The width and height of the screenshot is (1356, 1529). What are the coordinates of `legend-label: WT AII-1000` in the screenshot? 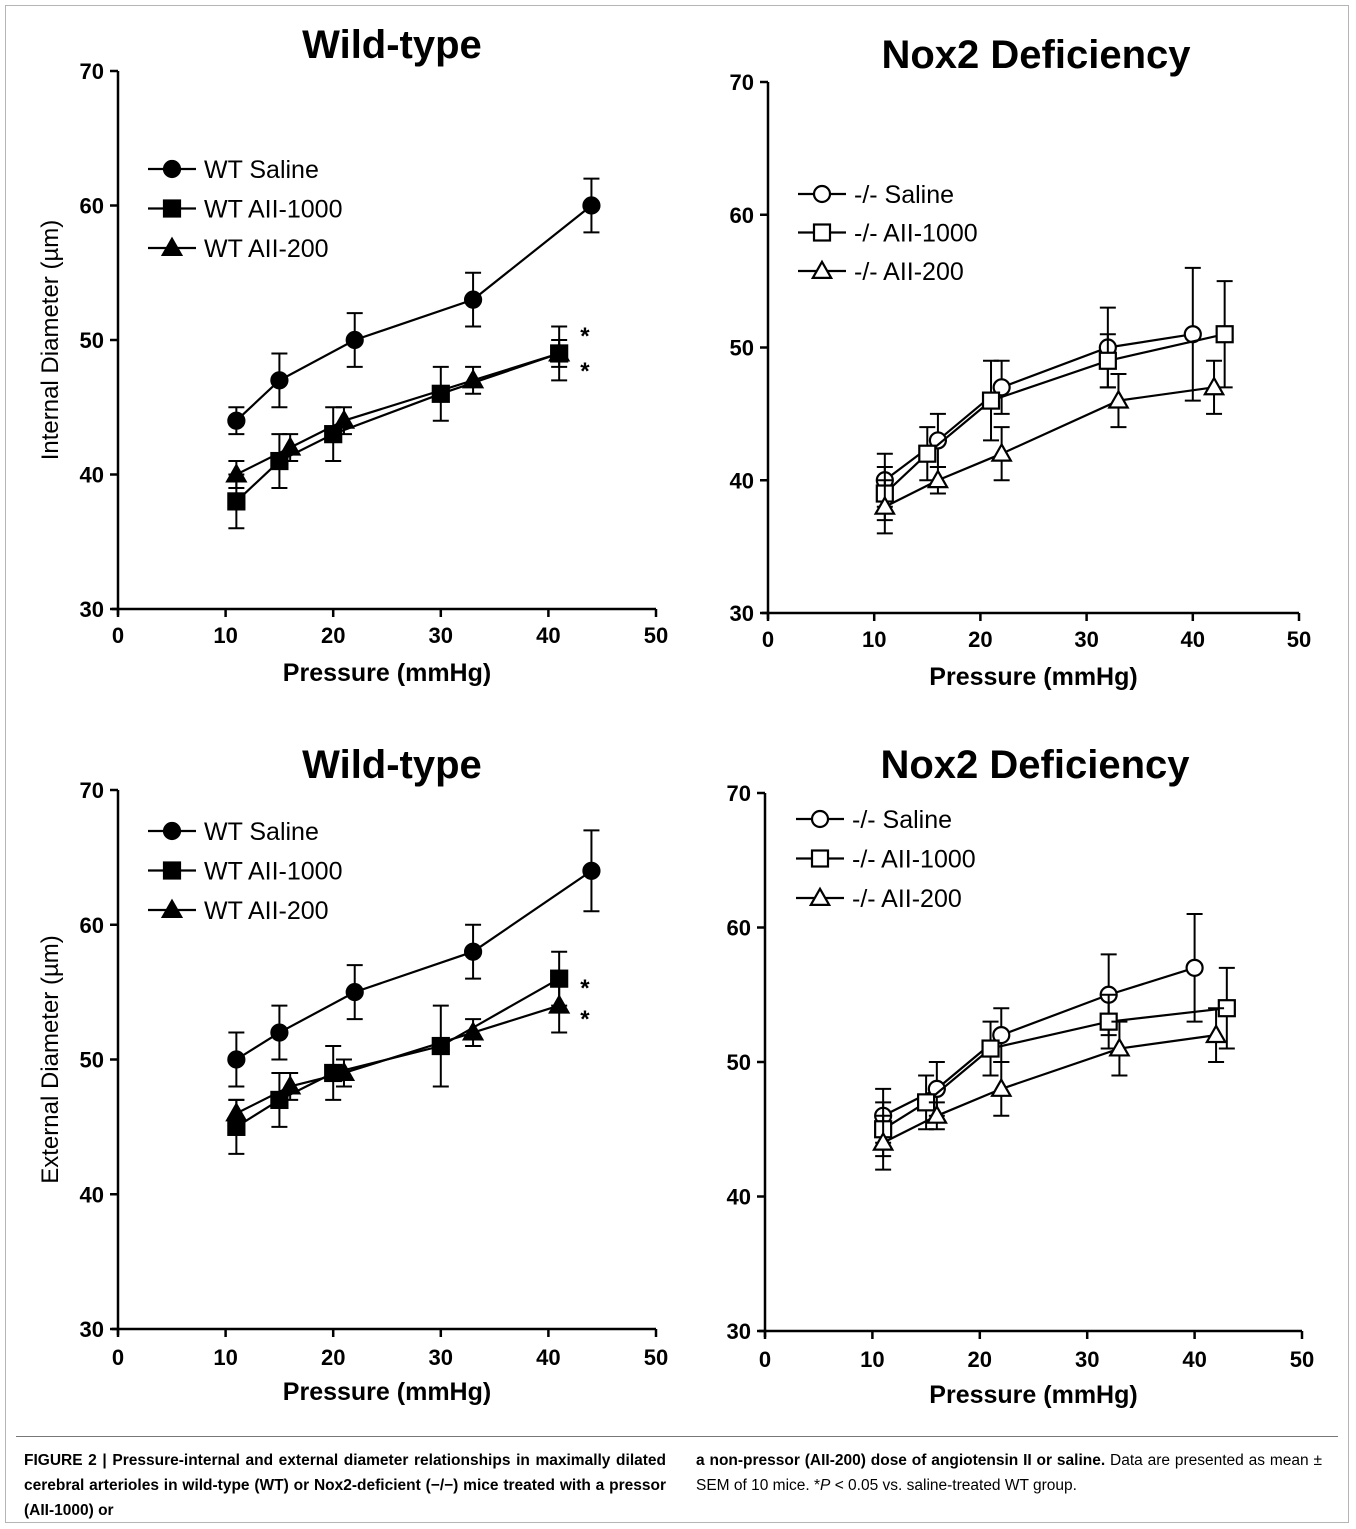 It's located at (273, 872).